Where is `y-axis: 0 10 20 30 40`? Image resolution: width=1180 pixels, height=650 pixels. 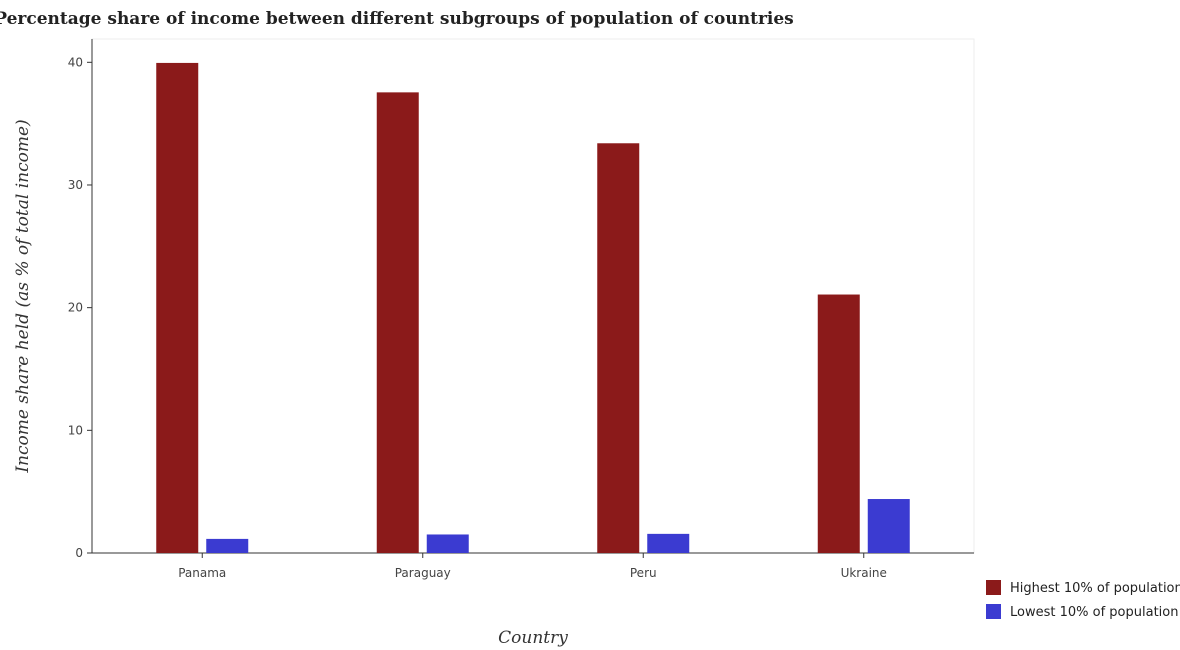 y-axis: 0 10 20 30 40 is located at coordinates (80, 299).